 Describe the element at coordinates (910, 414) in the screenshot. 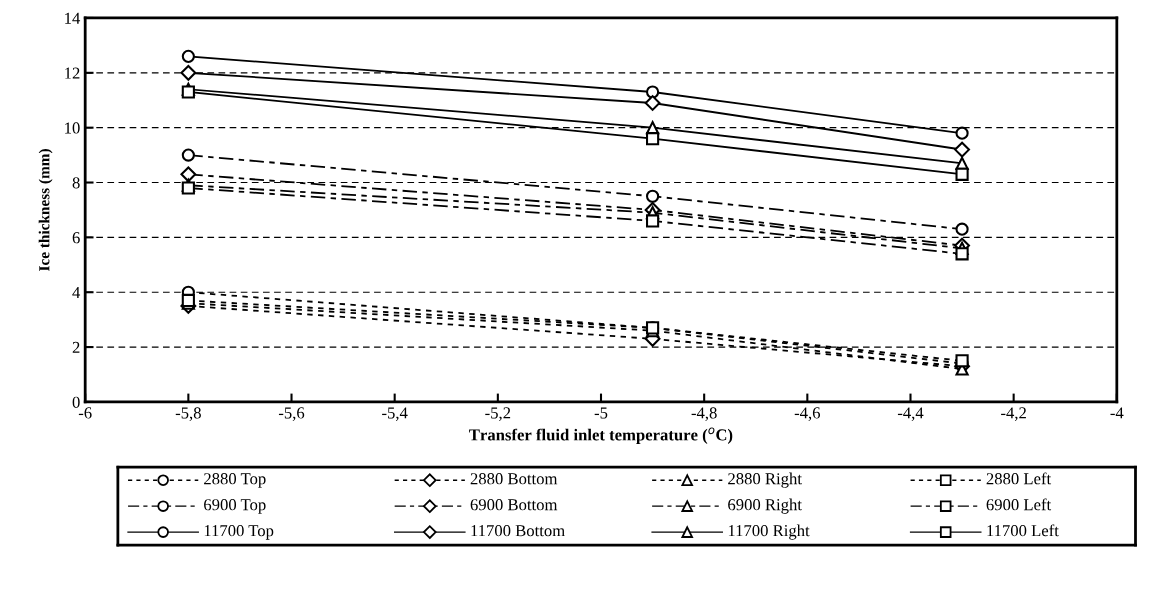

I see `x-tick-label: -4,4` at that location.